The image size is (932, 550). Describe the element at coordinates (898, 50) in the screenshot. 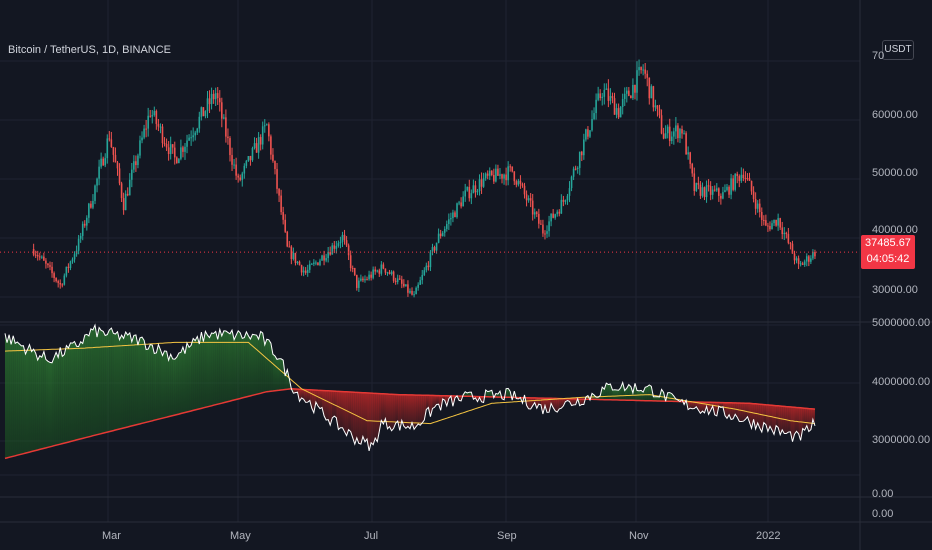

I see `currency-button: USDT` at that location.